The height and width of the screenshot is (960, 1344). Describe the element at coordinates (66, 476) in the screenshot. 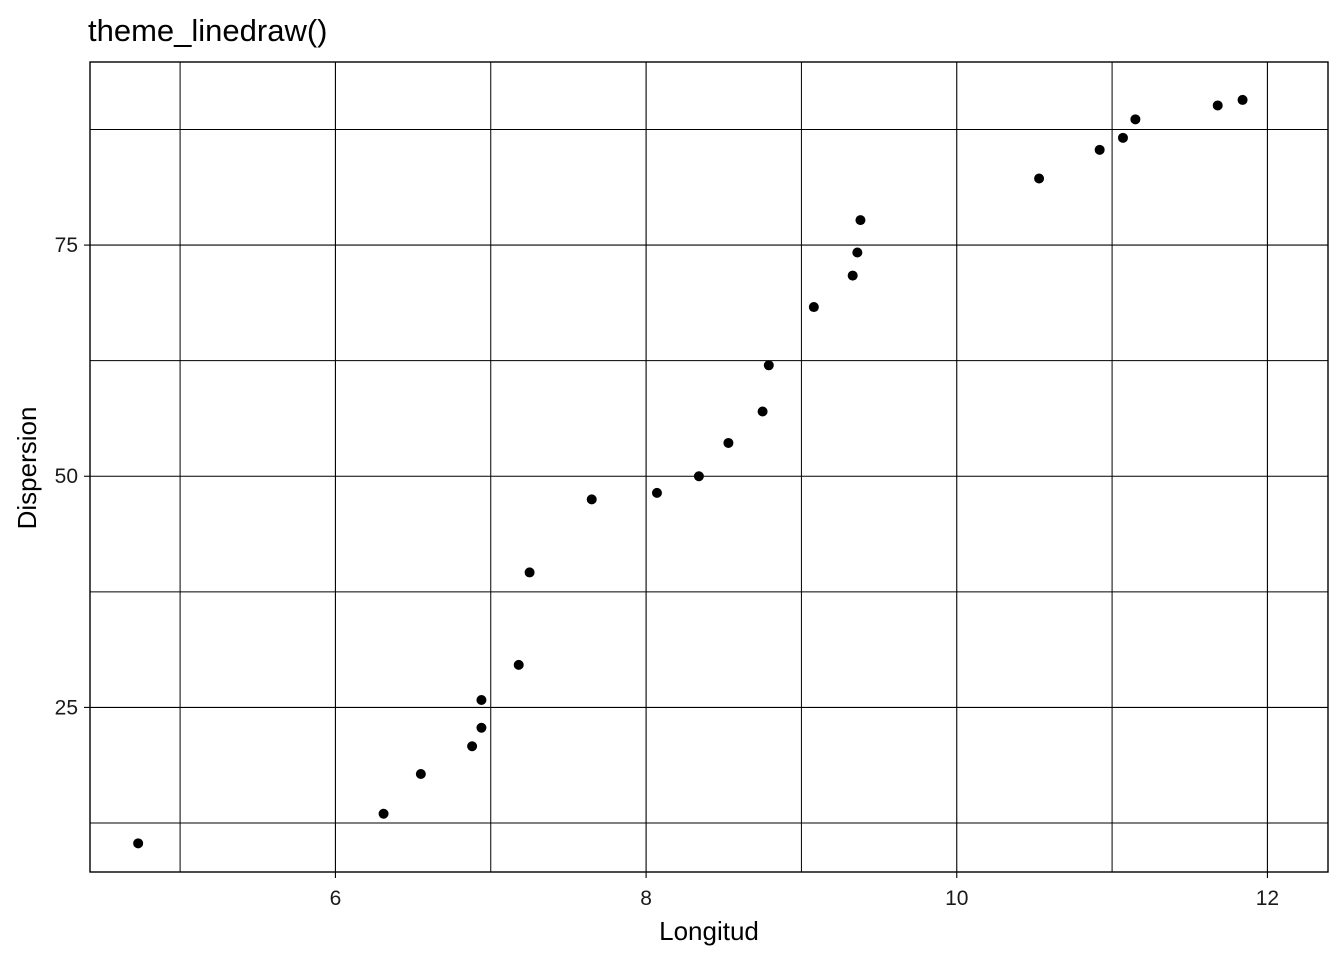

I see `y-tick-label: 50` at that location.